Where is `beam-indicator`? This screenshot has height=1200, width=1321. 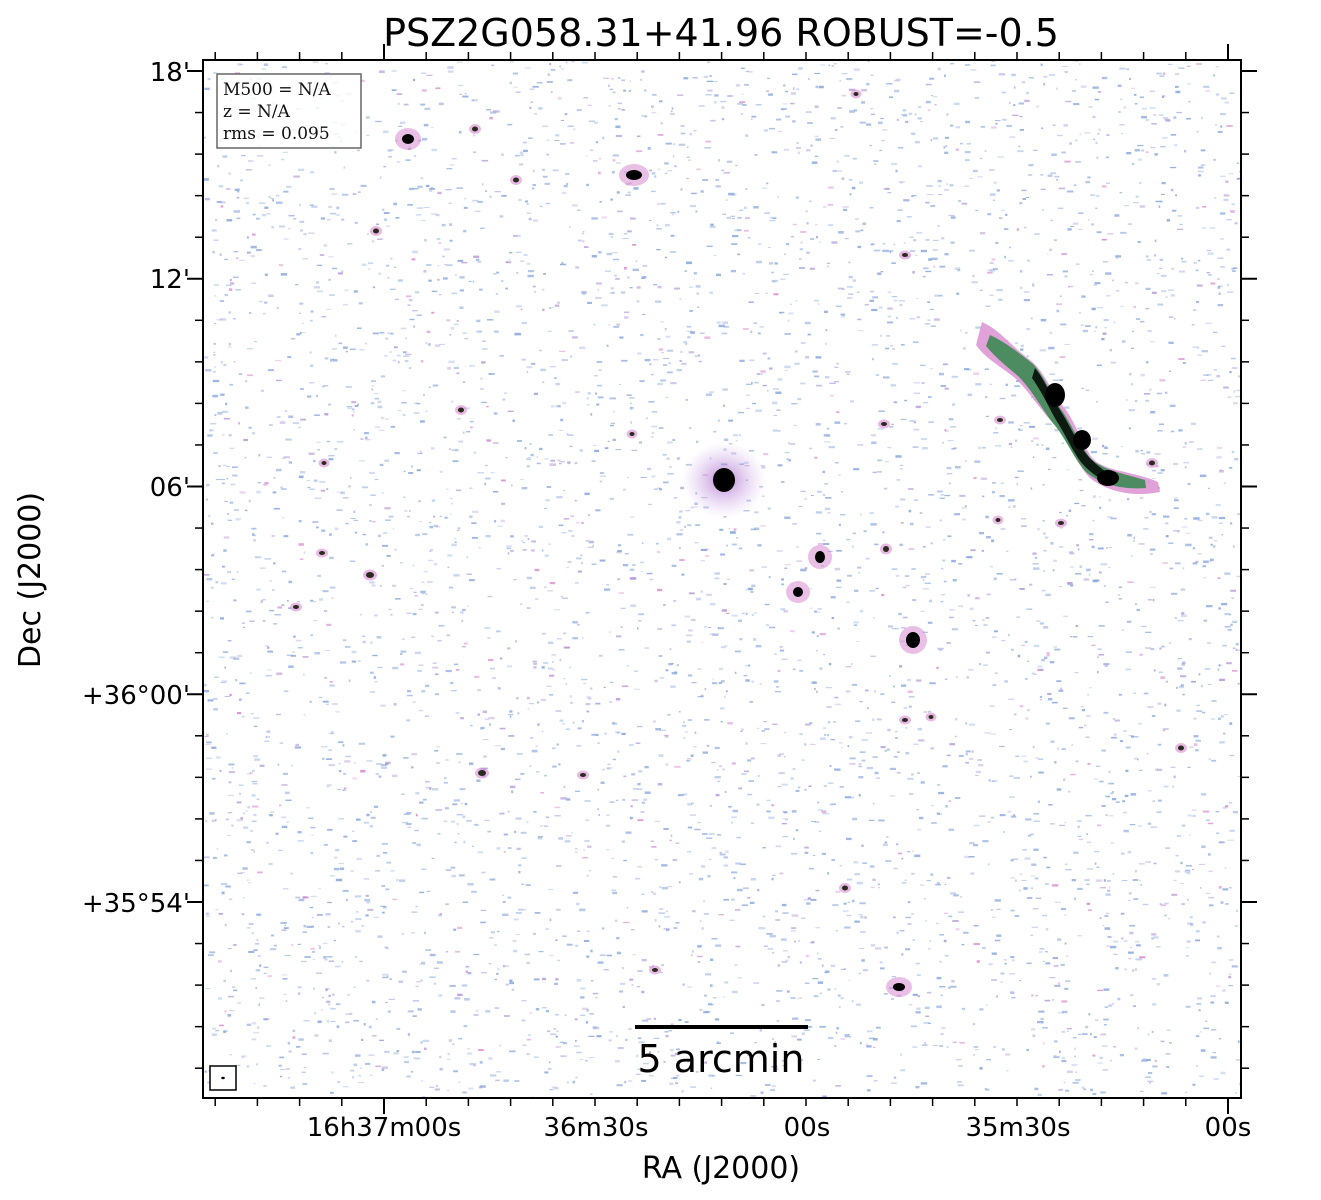 beam-indicator is located at coordinates (223, 1078).